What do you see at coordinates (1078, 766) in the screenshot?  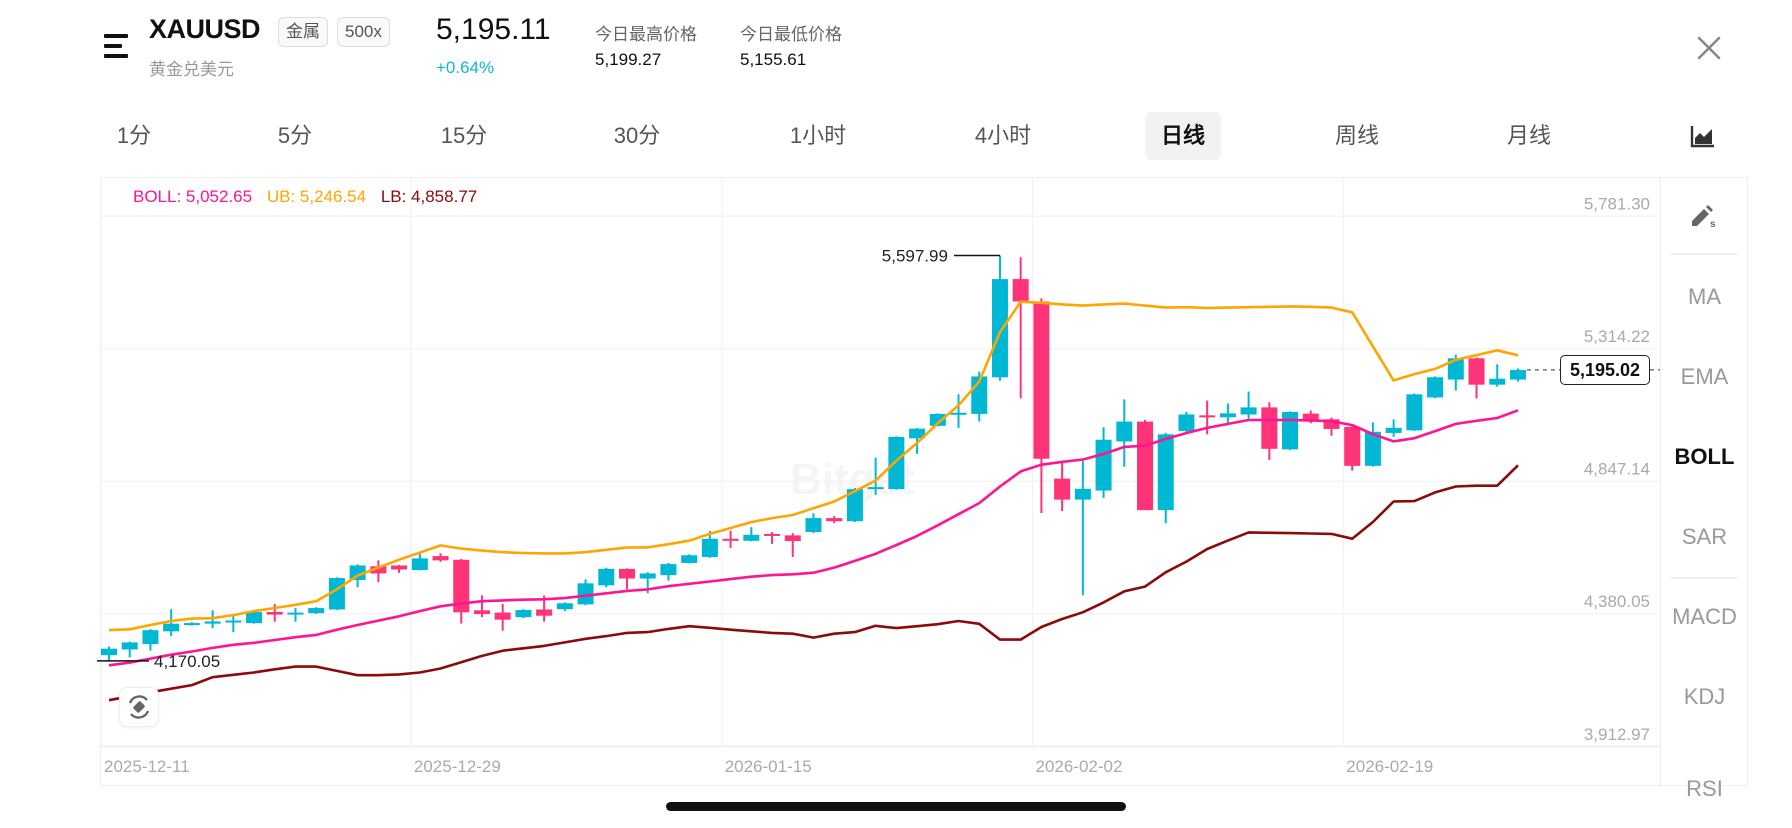 I see `x-axis-label: 2026-02-02` at bounding box center [1078, 766].